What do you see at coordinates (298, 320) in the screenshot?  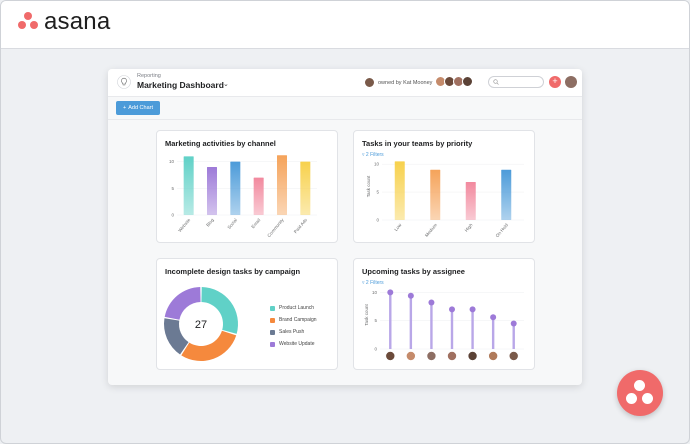 I see `legend-label: Brand Campaign` at bounding box center [298, 320].